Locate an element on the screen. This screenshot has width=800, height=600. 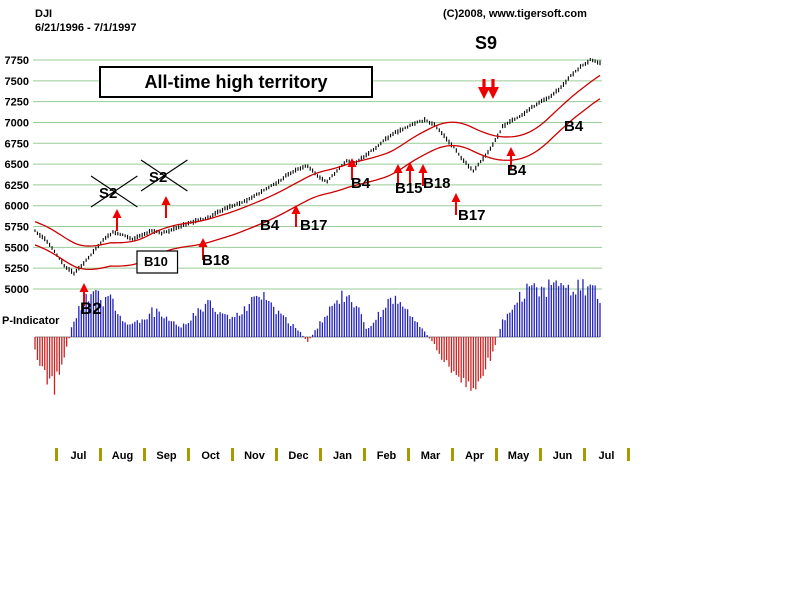
month-label: May is located at coordinates (519, 456).